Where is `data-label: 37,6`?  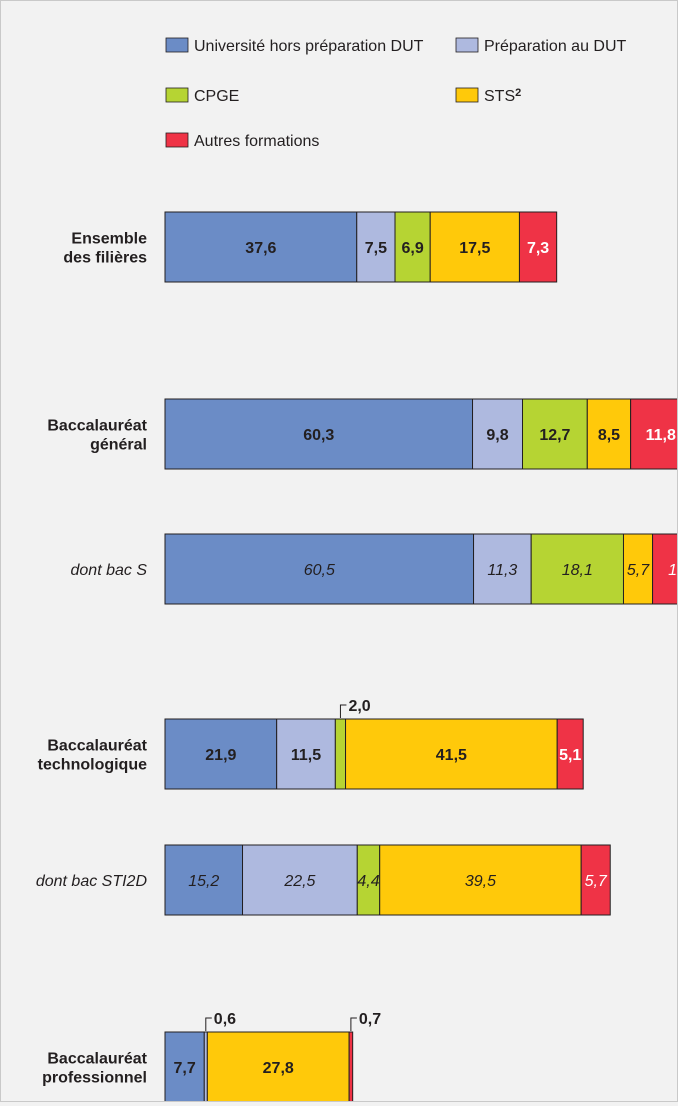 data-label: 37,6 is located at coordinates (260, 248).